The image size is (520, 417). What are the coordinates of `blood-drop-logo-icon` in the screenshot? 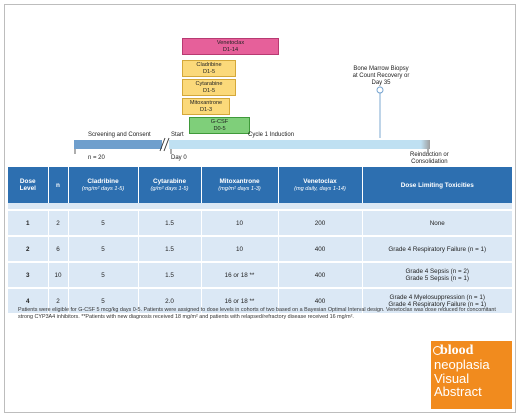 It's located at (437, 350).